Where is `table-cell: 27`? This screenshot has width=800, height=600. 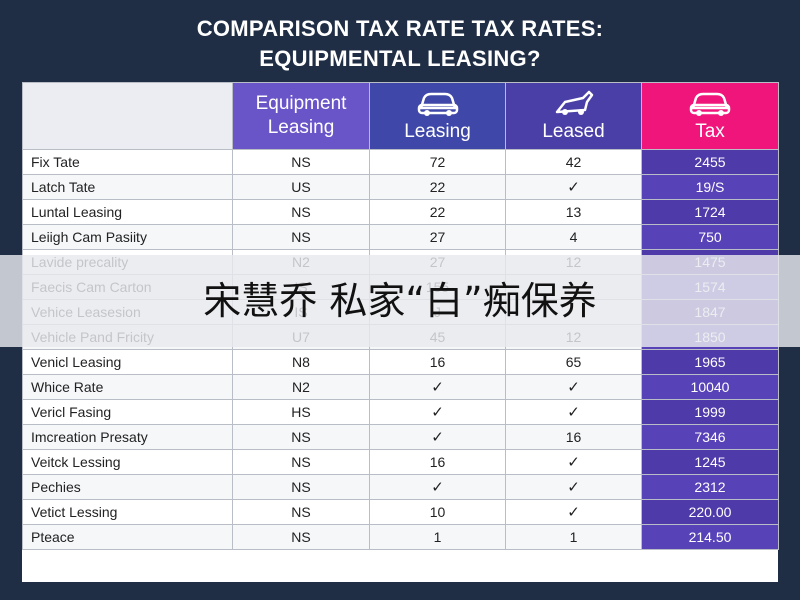
table-cell: 27 is located at coordinates (437, 237).